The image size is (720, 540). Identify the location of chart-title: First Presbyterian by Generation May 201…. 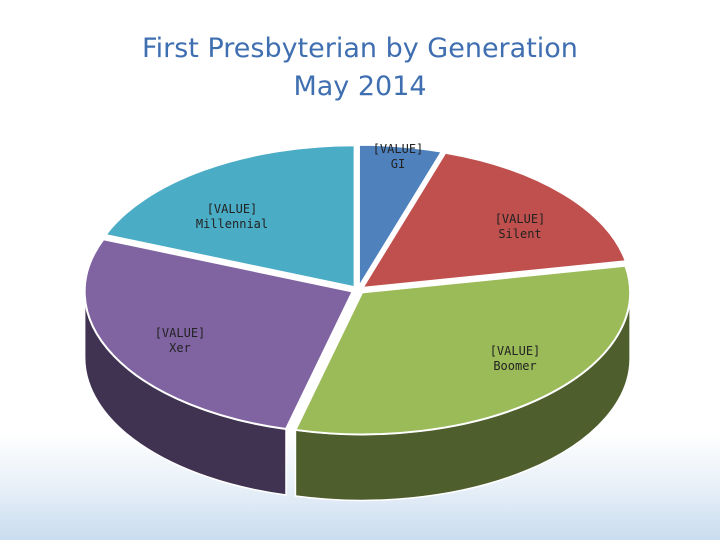
(360, 68).